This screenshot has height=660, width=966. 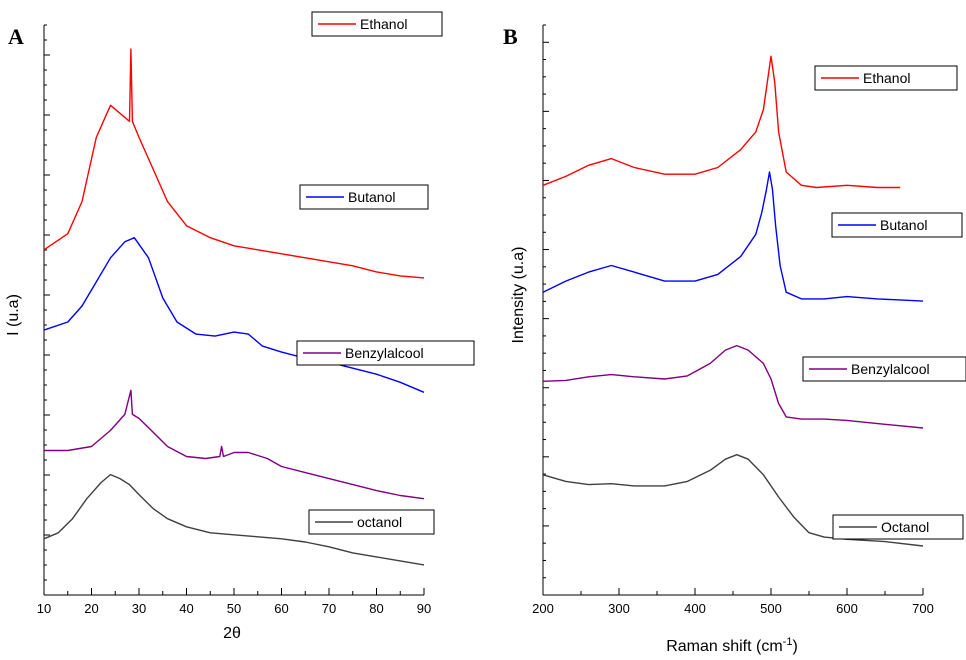 What do you see at coordinates (543, 608) in the screenshot?
I see `panel-b-x-tick-label: 200` at bounding box center [543, 608].